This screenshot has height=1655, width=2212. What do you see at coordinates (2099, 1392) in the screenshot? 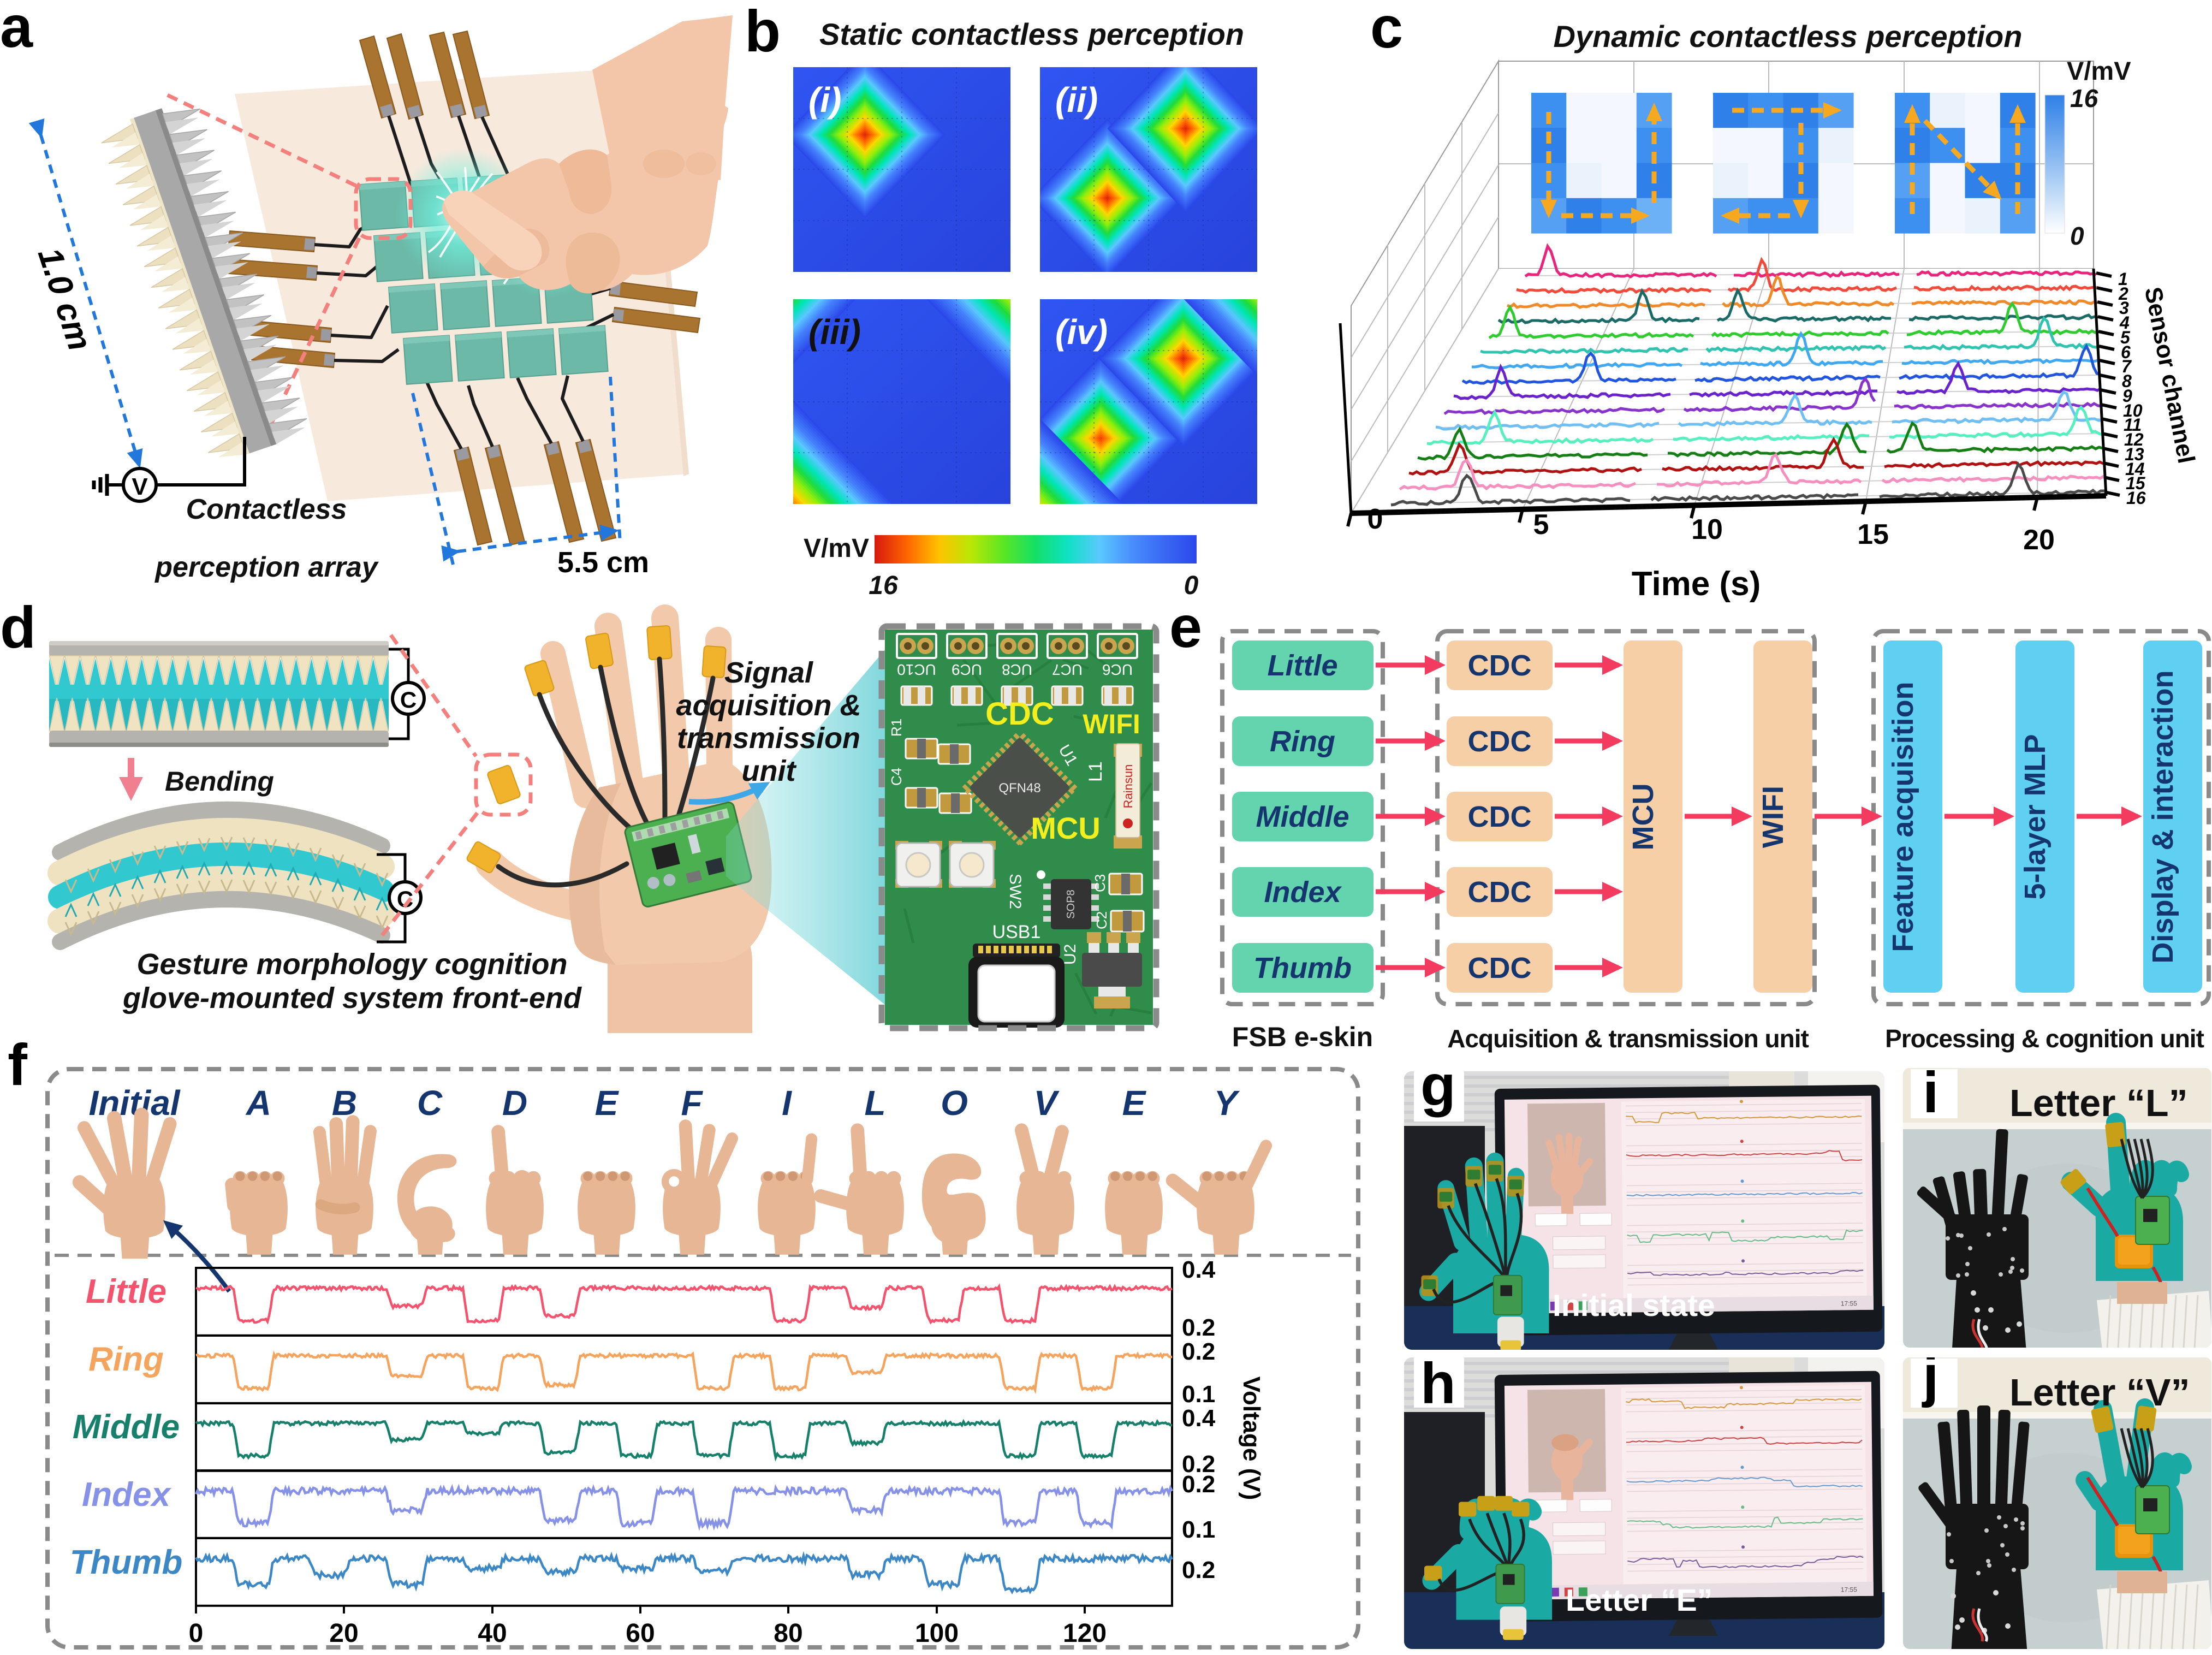
I see `svg-text: Letter “V”` at bounding box center [2099, 1392].